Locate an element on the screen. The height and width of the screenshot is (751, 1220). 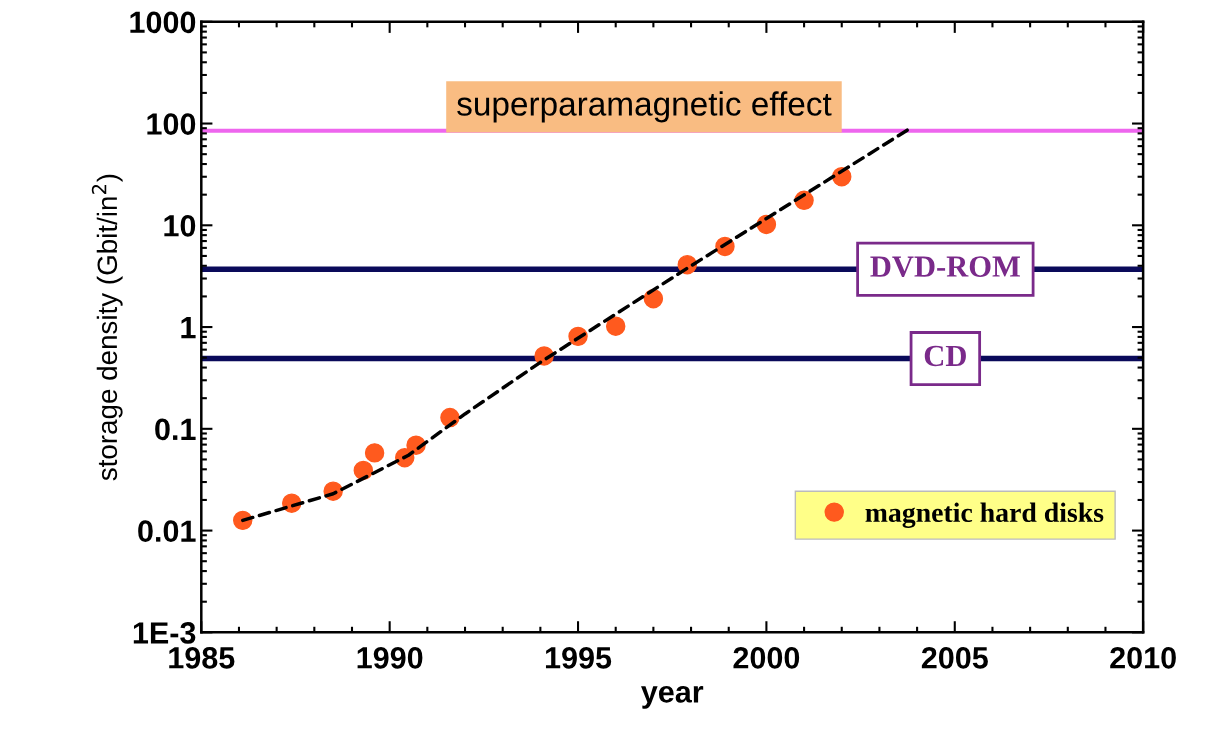
x-tick-label: 1995 is located at coordinates (578, 658).